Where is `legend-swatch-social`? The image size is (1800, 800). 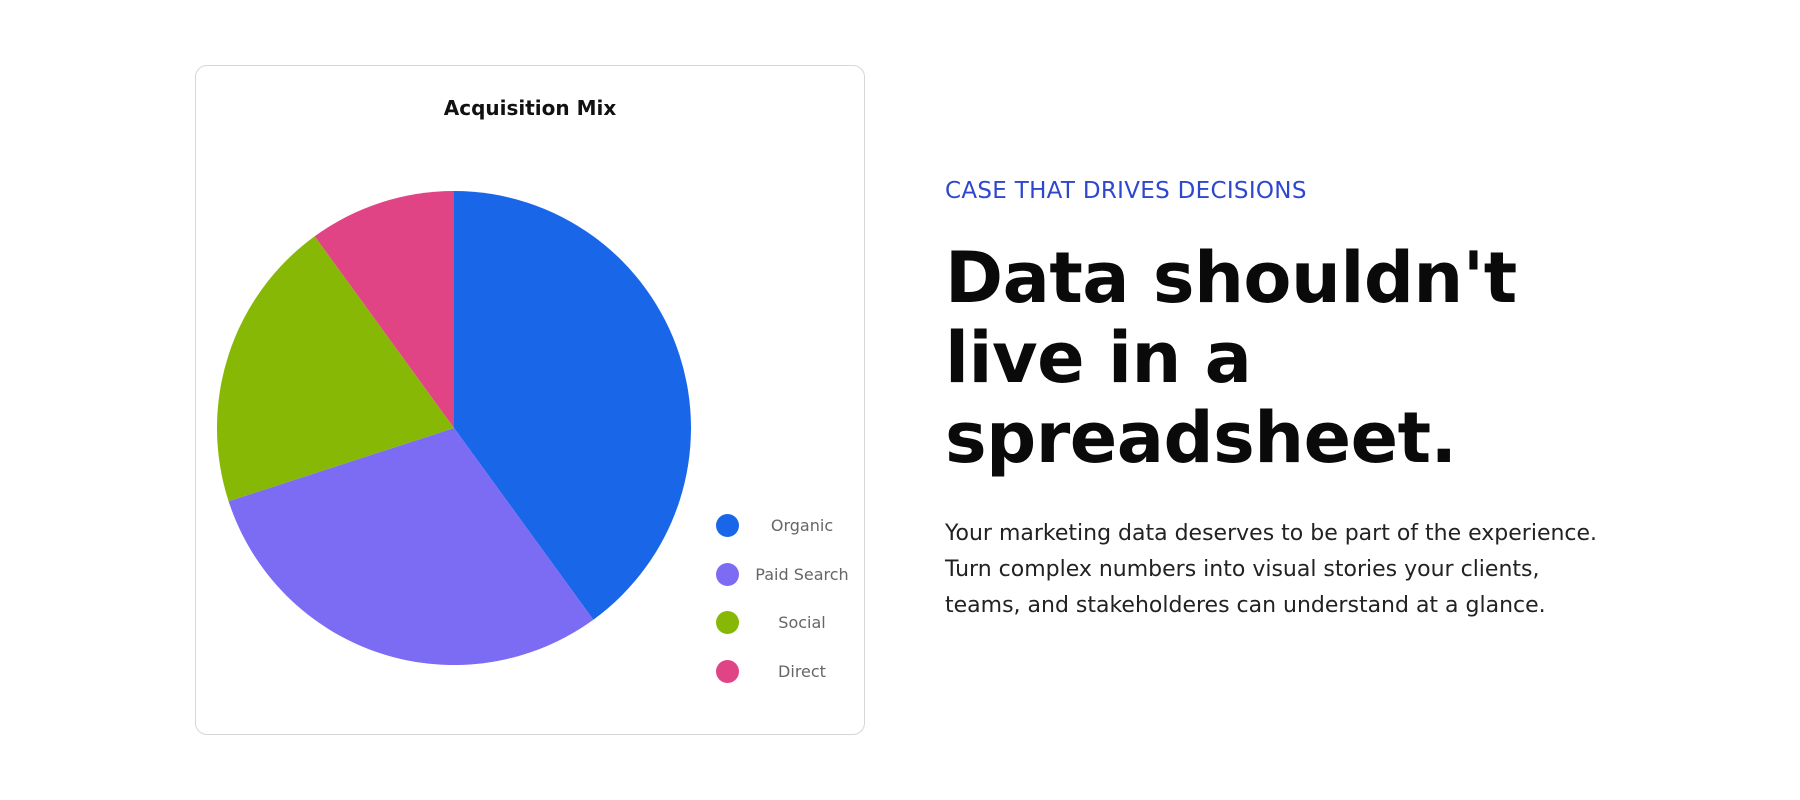 legend-swatch-social is located at coordinates (727, 623).